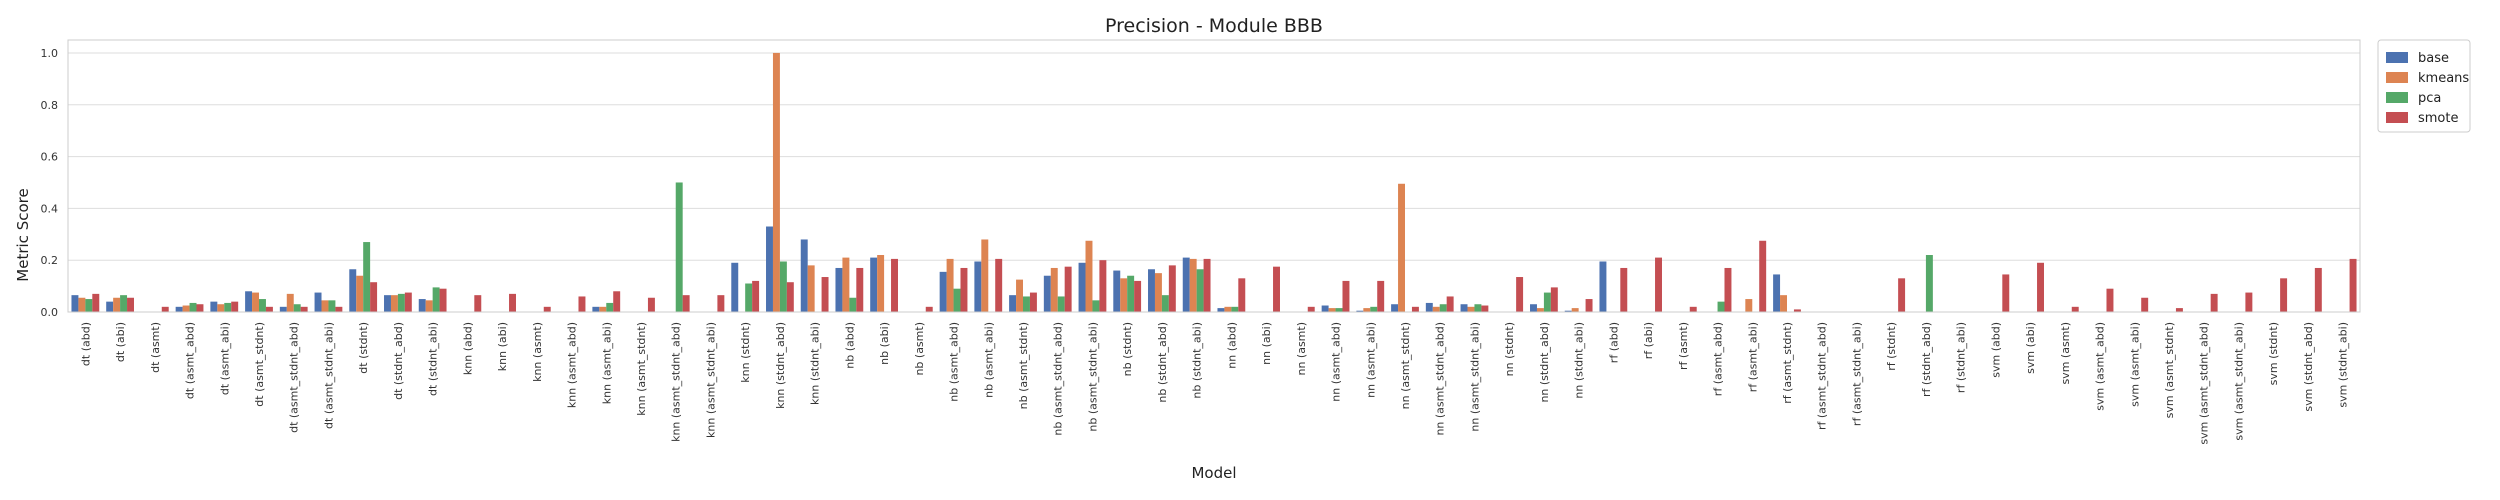 The image size is (2500, 500). Describe the element at coordinates (2308, 367) in the screenshot. I see `x-tick-label: svm (stdnt_abd)` at that location.